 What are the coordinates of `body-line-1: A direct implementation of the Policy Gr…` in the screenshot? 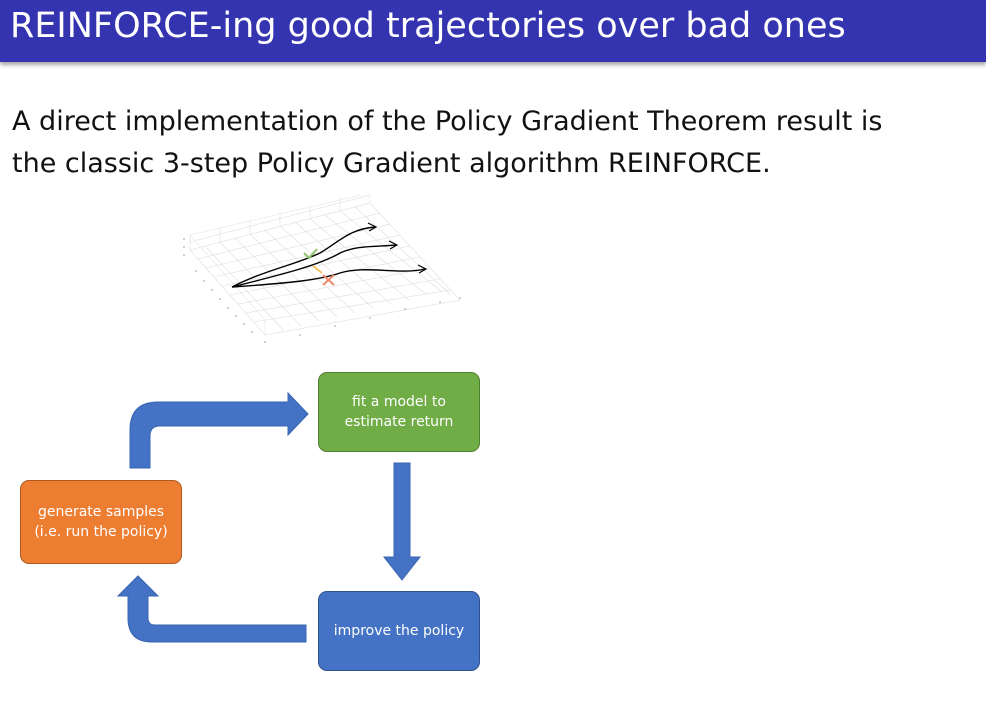 It's located at (447, 121).